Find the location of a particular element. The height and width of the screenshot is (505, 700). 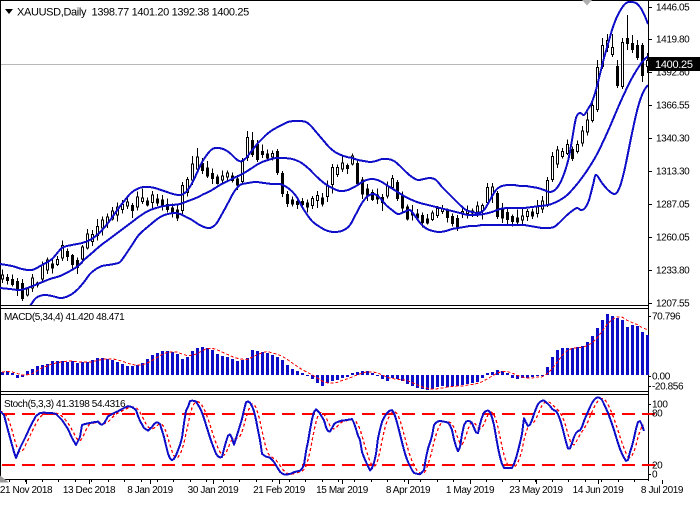

svg-text: 70.796 is located at coordinates (666, 317).